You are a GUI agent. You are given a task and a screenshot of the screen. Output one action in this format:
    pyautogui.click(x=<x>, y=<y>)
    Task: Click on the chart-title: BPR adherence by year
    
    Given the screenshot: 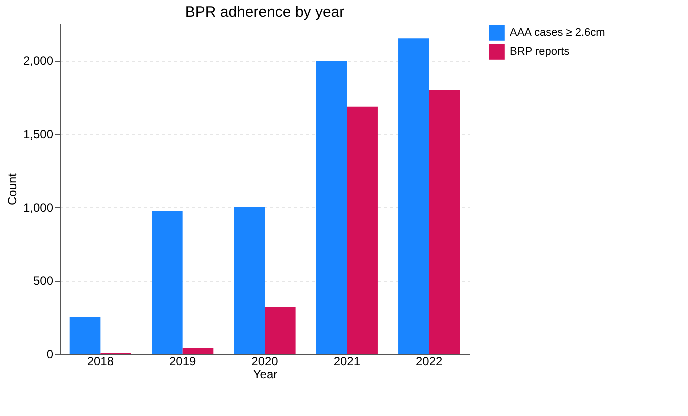 What is the action you would take?
    pyautogui.click(x=265, y=12)
    